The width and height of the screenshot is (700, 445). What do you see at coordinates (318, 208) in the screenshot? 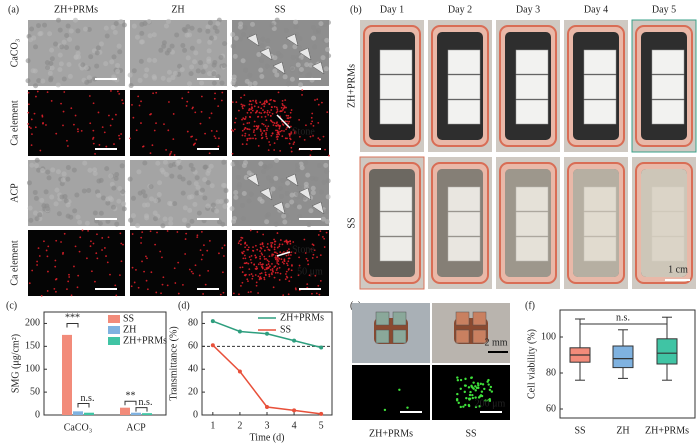
I see `crystal` at bounding box center [318, 208].